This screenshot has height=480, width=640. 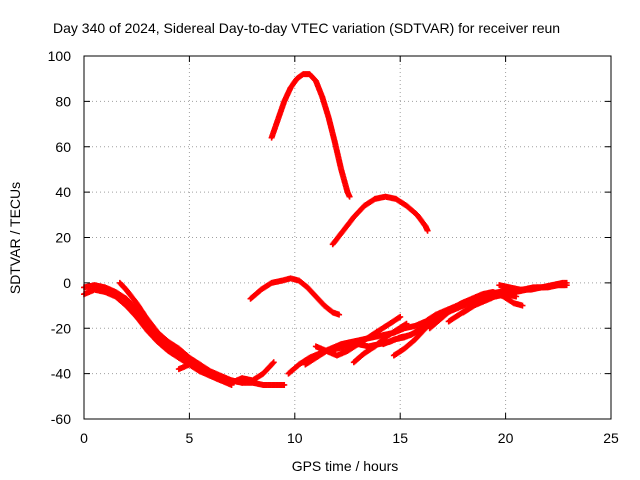 I want to click on y-tick-label: 100, so click(x=60, y=56).